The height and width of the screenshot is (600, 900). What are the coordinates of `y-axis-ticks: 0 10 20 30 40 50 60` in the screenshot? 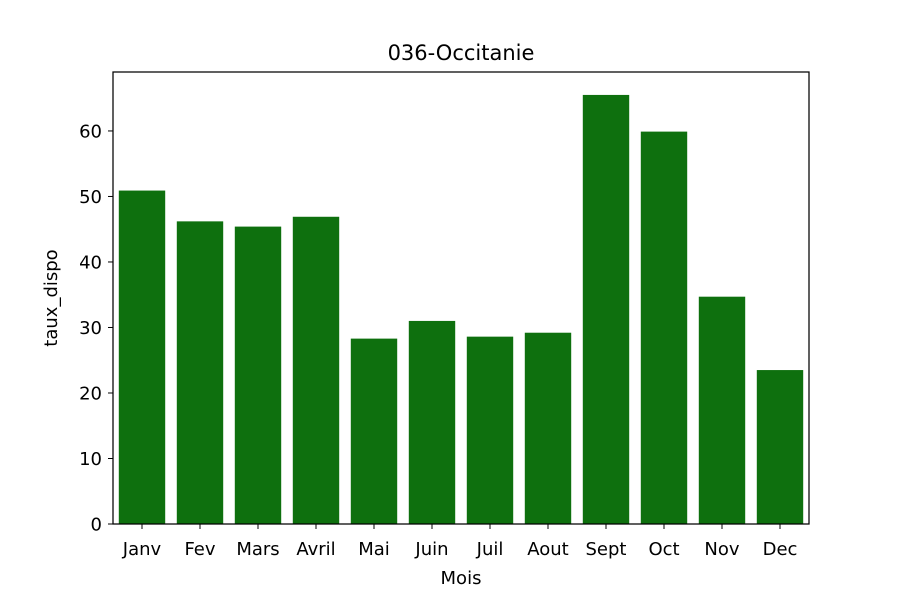 It's located at (96, 328).